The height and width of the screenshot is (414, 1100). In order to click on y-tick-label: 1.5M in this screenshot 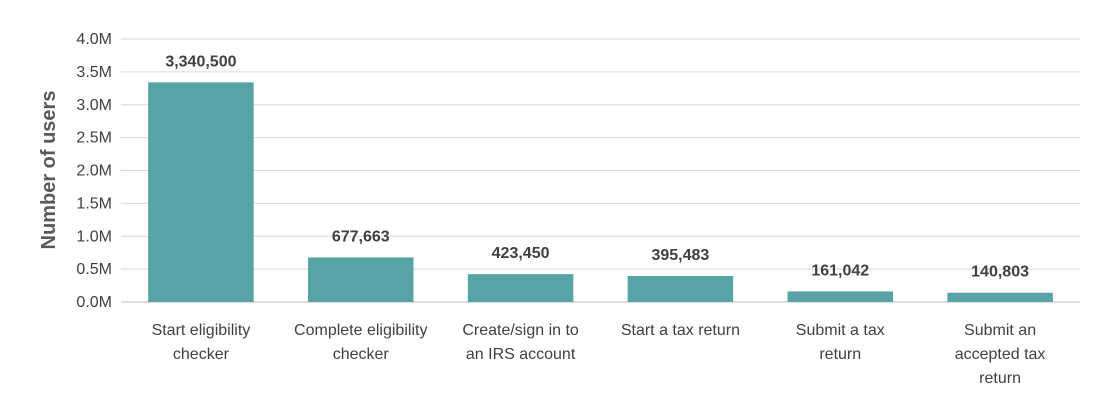, I will do `click(94, 203)`.